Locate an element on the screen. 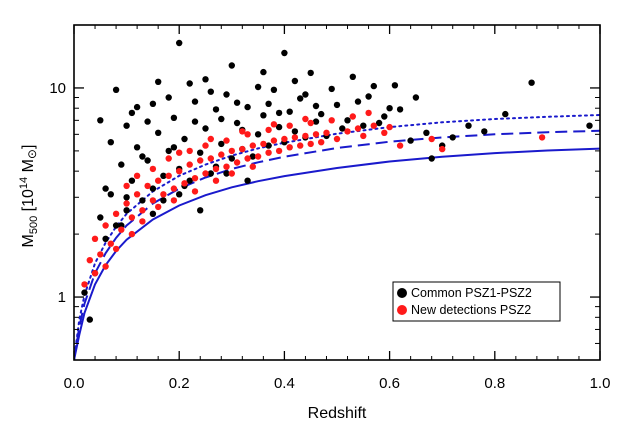 The width and height of the screenshot is (640, 426). x-tick-label: 0.8 is located at coordinates (494, 383).